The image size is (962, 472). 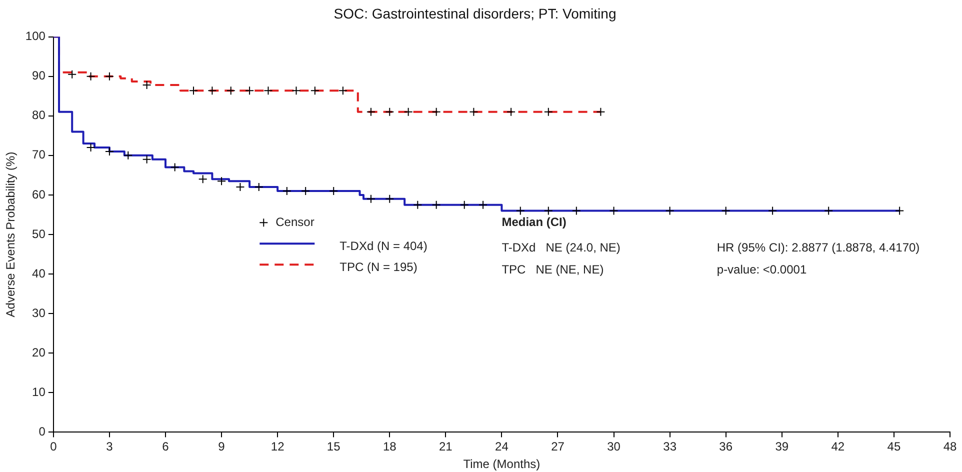 I want to click on legend-label: T-DXd (N = 404), so click(x=384, y=245).